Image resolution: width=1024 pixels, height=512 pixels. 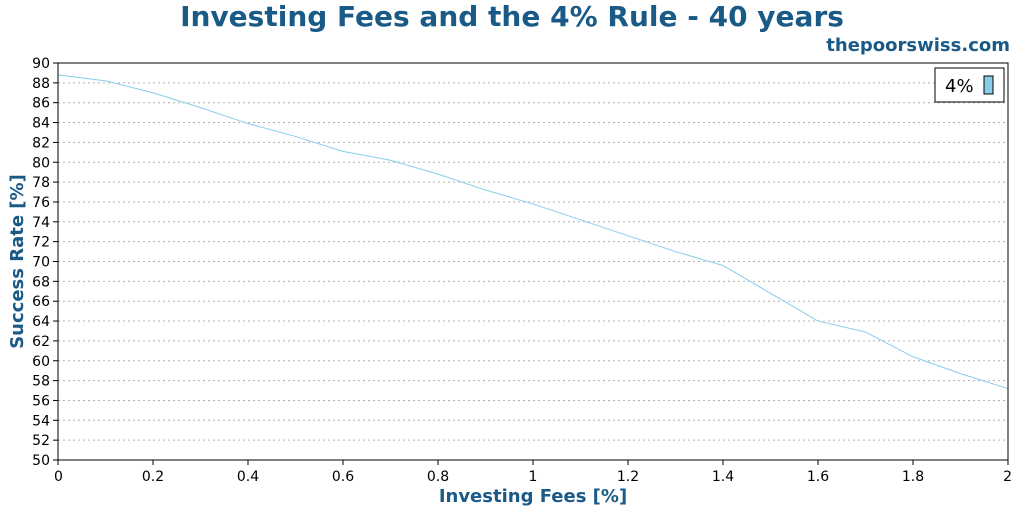 What do you see at coordinates (41, 342) in the screenshot?
I see `y-tick-label: 62` at bounding box center [41, 342].